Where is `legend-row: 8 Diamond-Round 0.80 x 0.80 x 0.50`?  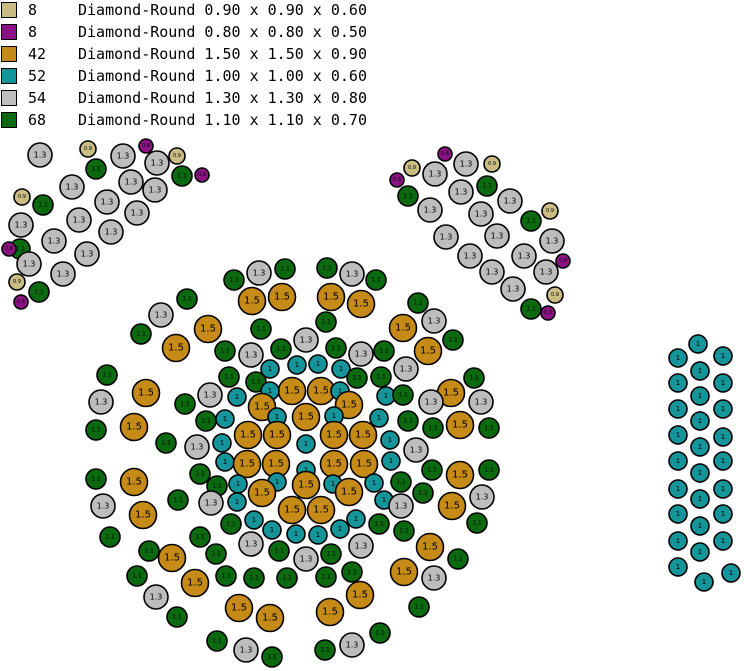
legend-row: 8 Diamond-Round 0.80 x 0.80 x 0.50 is located at coordinates (210, 33).